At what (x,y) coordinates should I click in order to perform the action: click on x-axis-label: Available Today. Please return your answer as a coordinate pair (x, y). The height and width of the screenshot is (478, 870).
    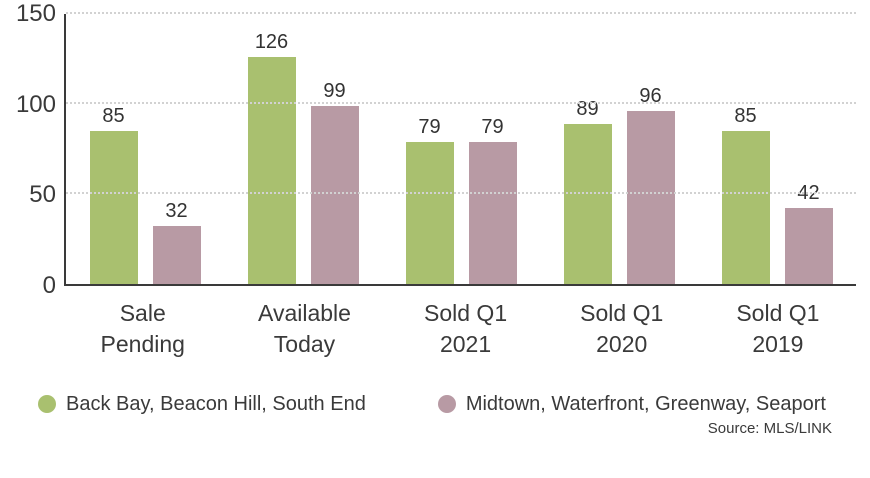
    Looking at the image, I should click on (304, 329).